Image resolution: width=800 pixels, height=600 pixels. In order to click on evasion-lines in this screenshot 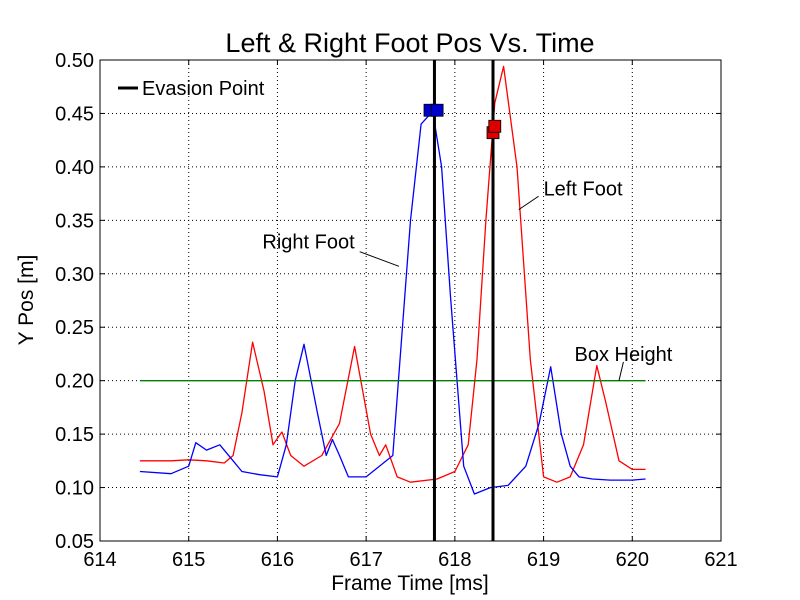, I will do `click(463, 300)`.